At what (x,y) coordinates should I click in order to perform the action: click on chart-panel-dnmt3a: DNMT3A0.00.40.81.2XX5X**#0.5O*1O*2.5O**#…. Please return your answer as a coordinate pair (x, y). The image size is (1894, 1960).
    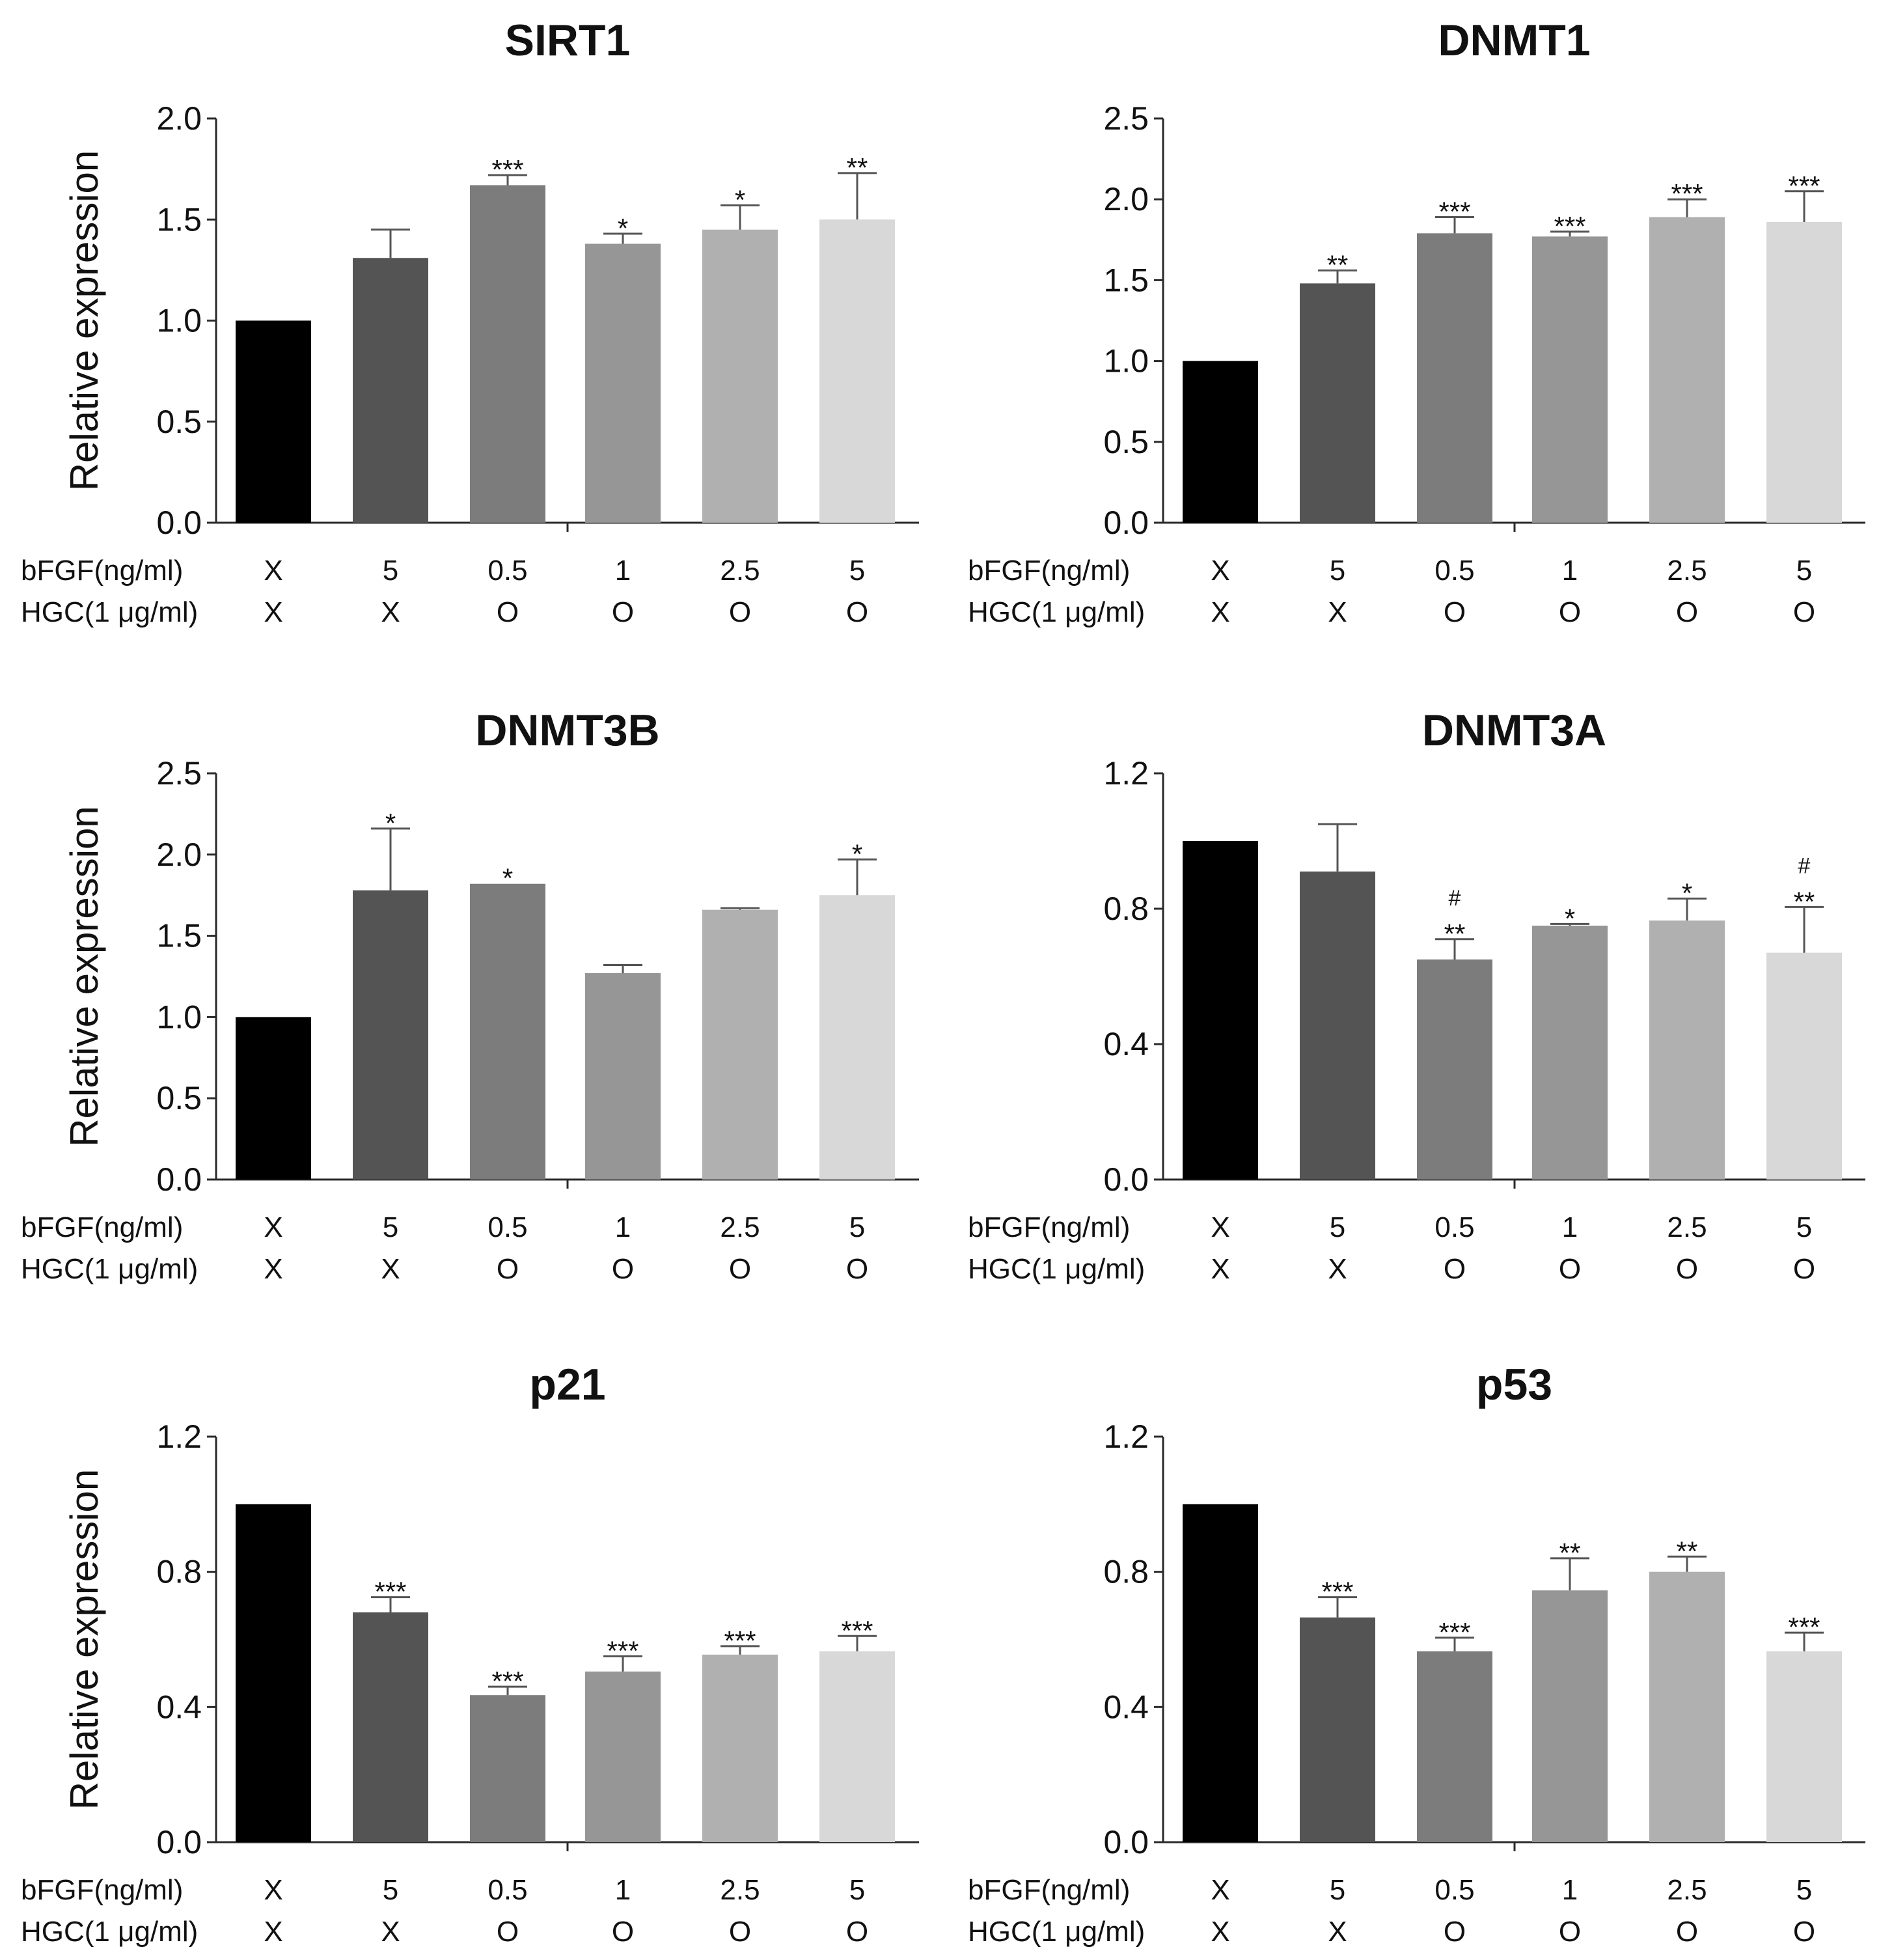
    Looking at the image, I should click on (1416, 995).